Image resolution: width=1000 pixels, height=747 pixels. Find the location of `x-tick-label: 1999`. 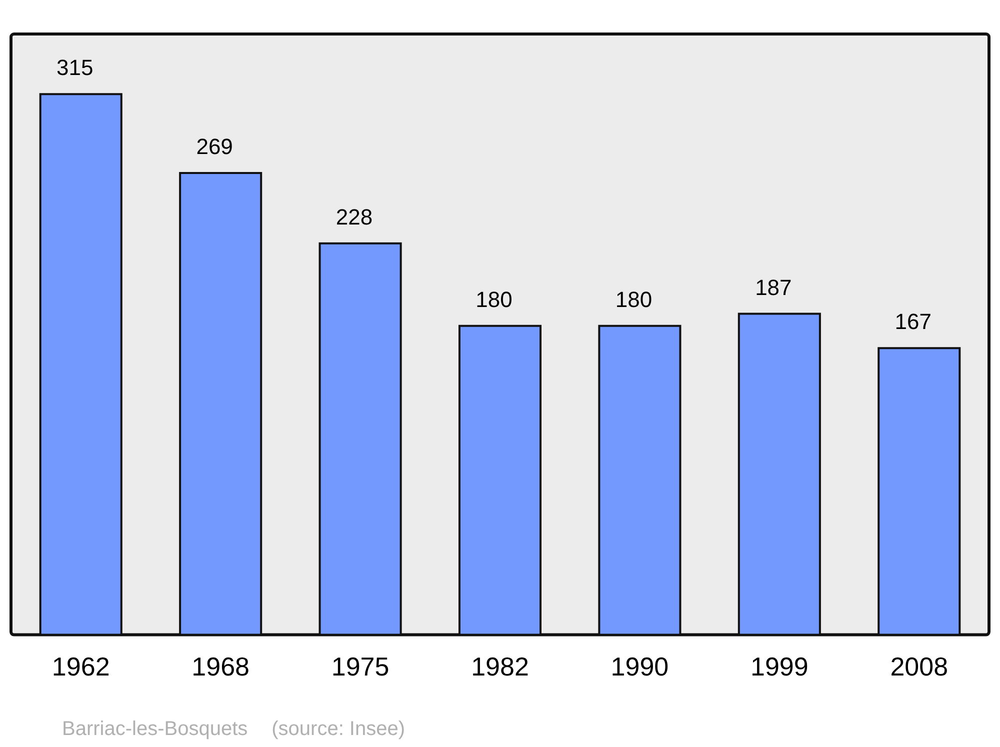

x-tick-label: 1999 is located at coordinates (779, 667).